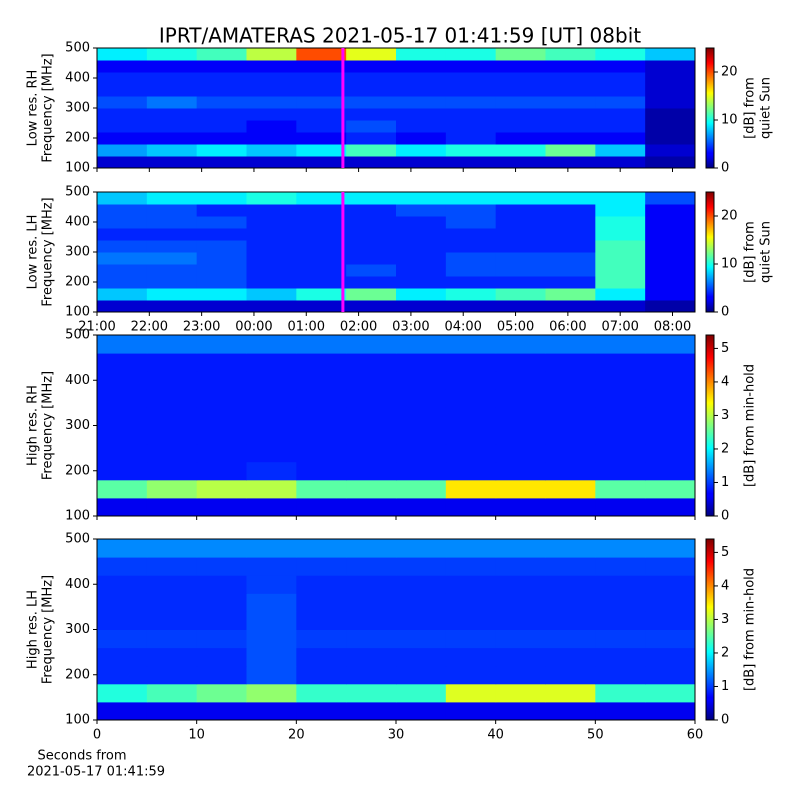 The height and width of the screenshot is (804, 800). What do you see at coordinates (515, 327) in the screenshot?
I see `x-tick-label: 05:00` at bounding box center [515, 327].